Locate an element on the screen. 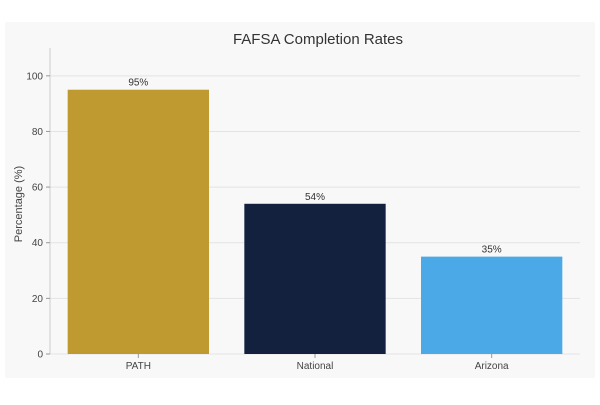 This screenshot has height=405, width=600. x-tick-label: PATH is located at coordinates (138, 366).